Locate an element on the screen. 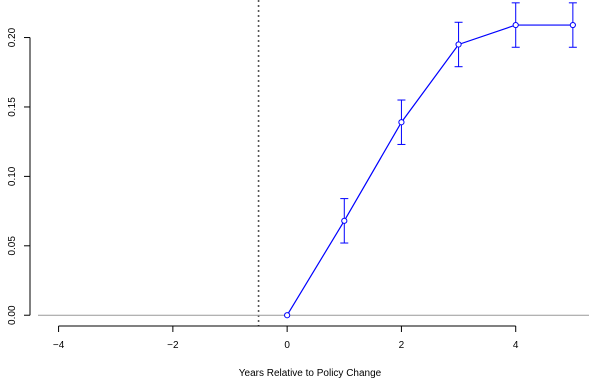  y-tick-label: 0.20 is located at coordinates (12, 37).